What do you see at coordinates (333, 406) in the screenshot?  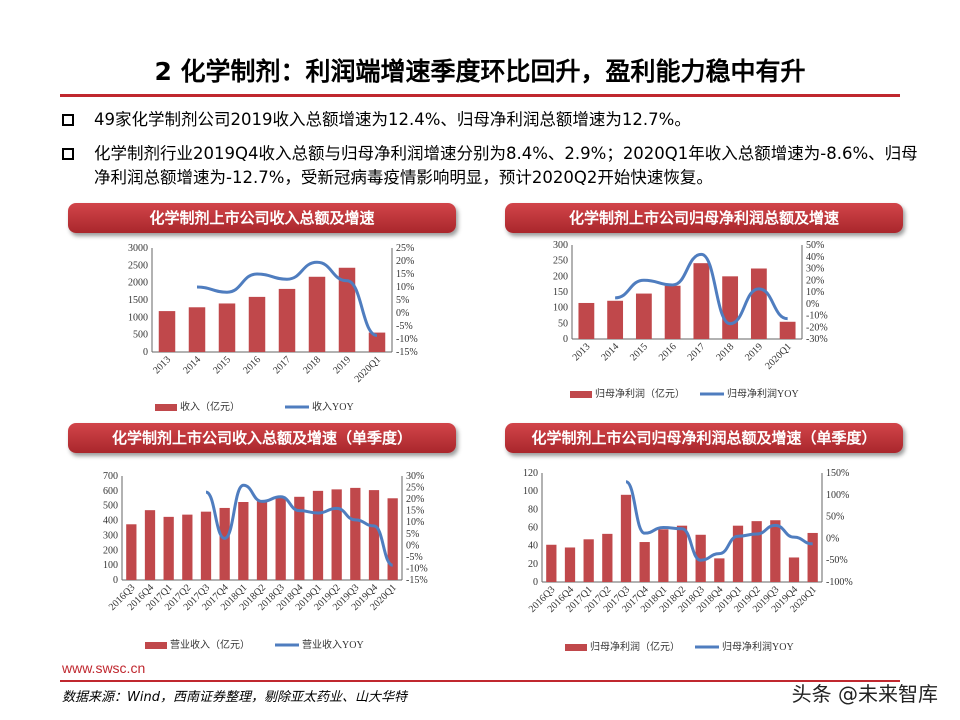 I see `legend-line-label: 收入YOY` at bounding box center [333, 406].